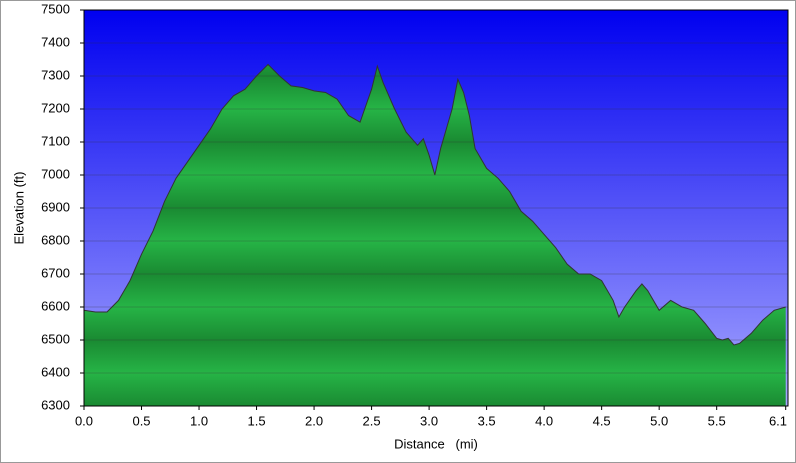 The height and width of the screenshot is (463, 796). What do you see at coordinates (55, 305) in the screenshot?
I see `y-tick-label: 6600` at bounding box center [55, 305].